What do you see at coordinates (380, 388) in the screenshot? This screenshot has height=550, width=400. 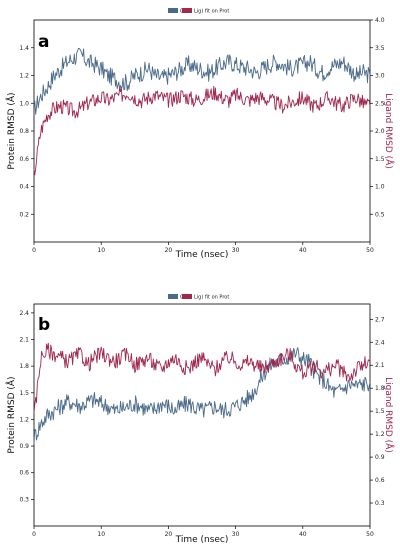 I see `y-right-tick-label: 1.8` at bounding box center [380, 388].